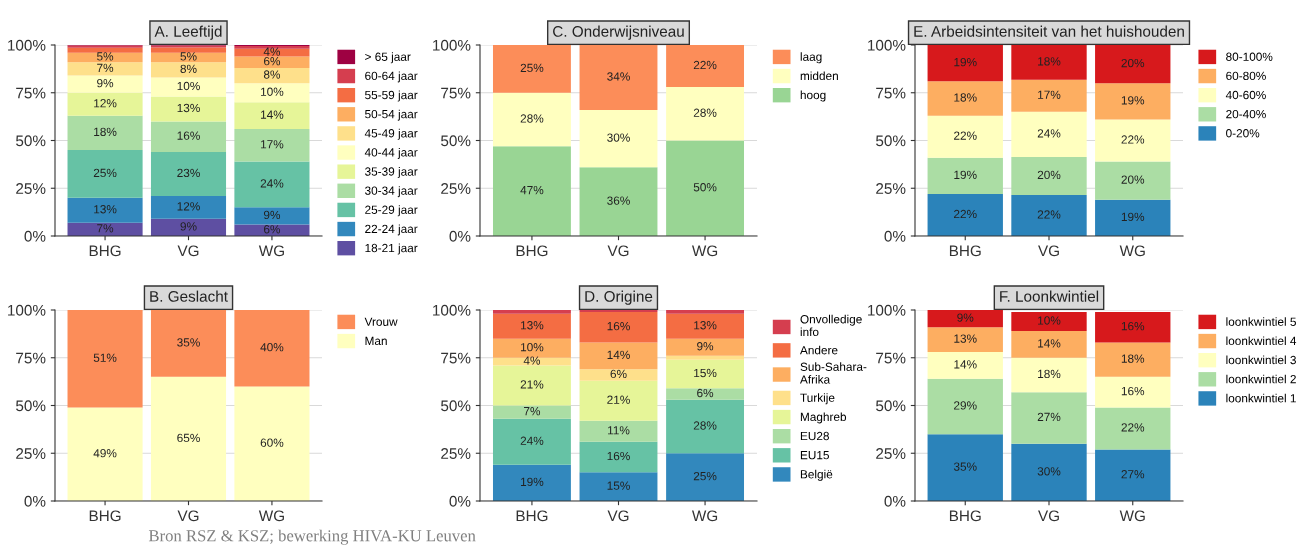 Image resolution: width=1310 pixels, height=549 pixels. What do you see at coordinates (391, 96) in the screenshot?
I see `legend-label: 55-59 jaar` at bounding box center [391, 96].